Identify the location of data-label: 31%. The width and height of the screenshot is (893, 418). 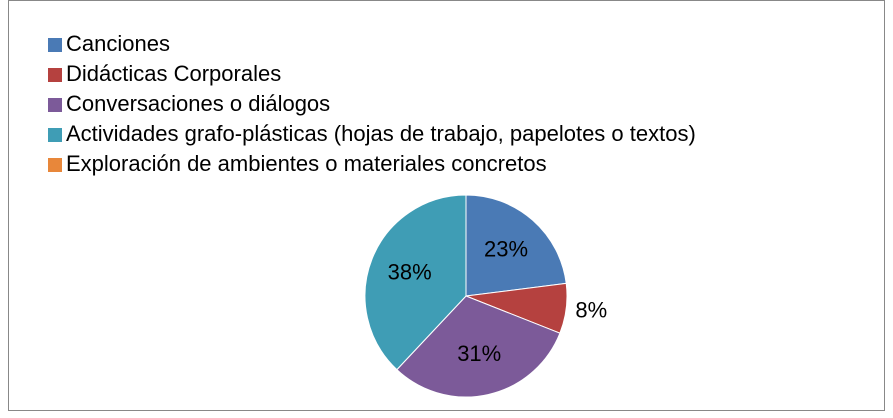
(479, 353).